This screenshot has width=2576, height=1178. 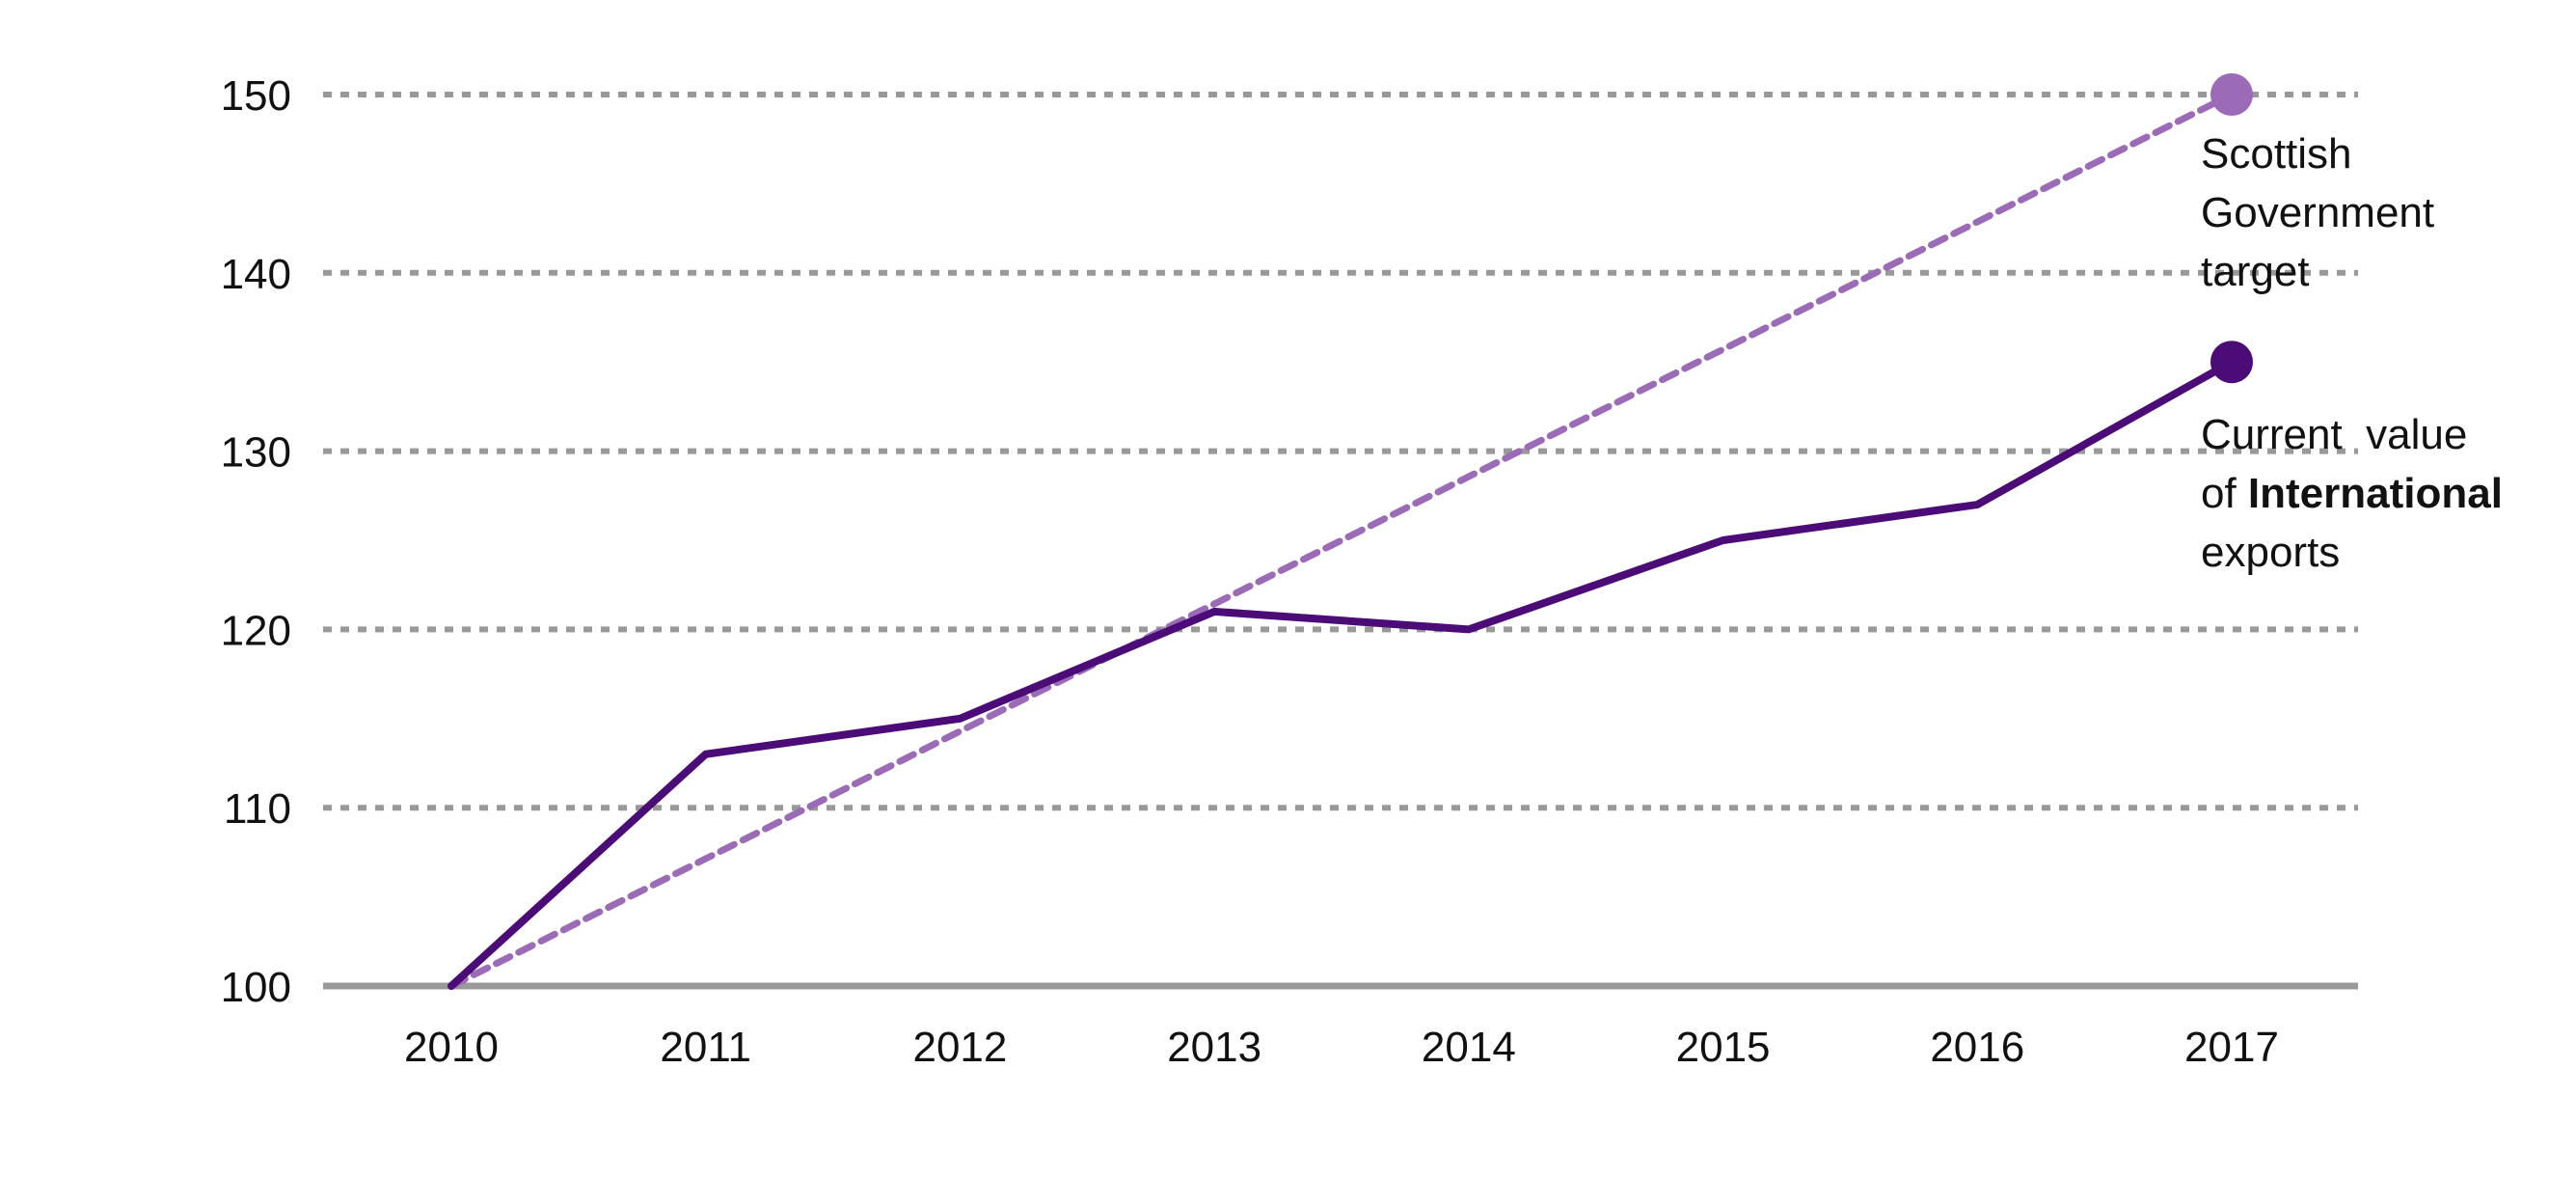 What do you see at coordinates (1469, 1047) in the screenshot?
I see `x-tick-label-2014: 2014` at bounding box center [1469, 1047].